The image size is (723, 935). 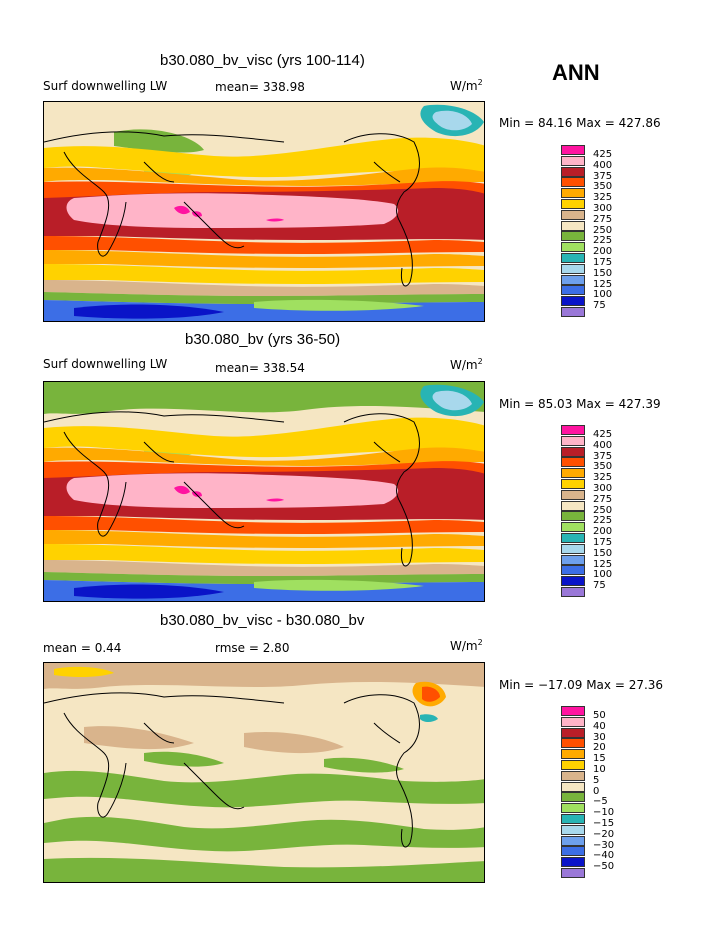 I want to click on panel-2-units: W/m2, so click(x=466, y=364).